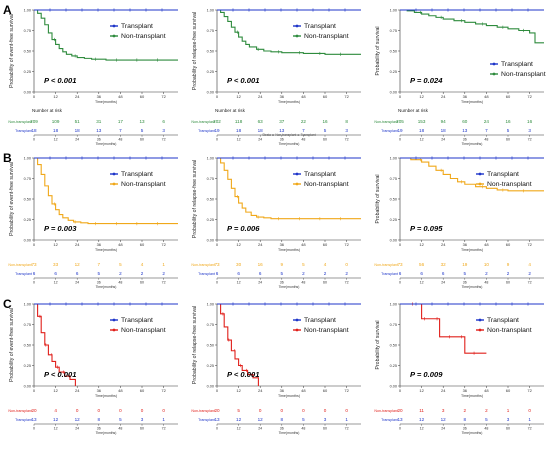 Image resolution: width=550 pixels, height=453 pixels. I want to click on risk-count: 3, so click(346, 130).